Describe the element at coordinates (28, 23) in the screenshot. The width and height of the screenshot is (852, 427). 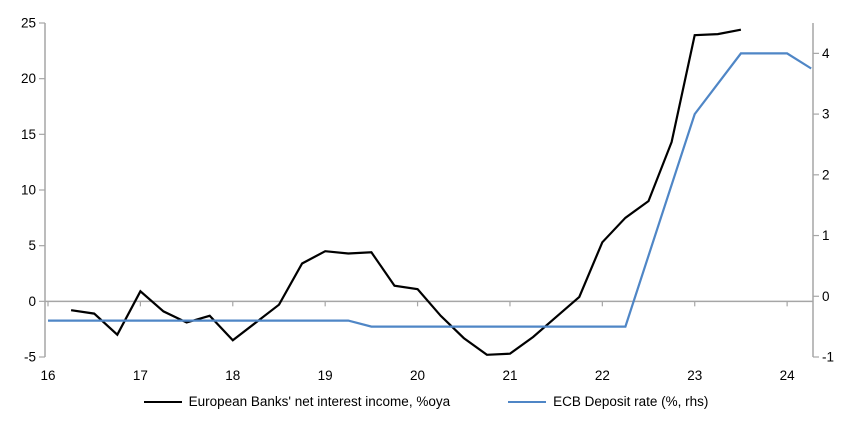
I see `left-axis-tick-label: 25` at that location.